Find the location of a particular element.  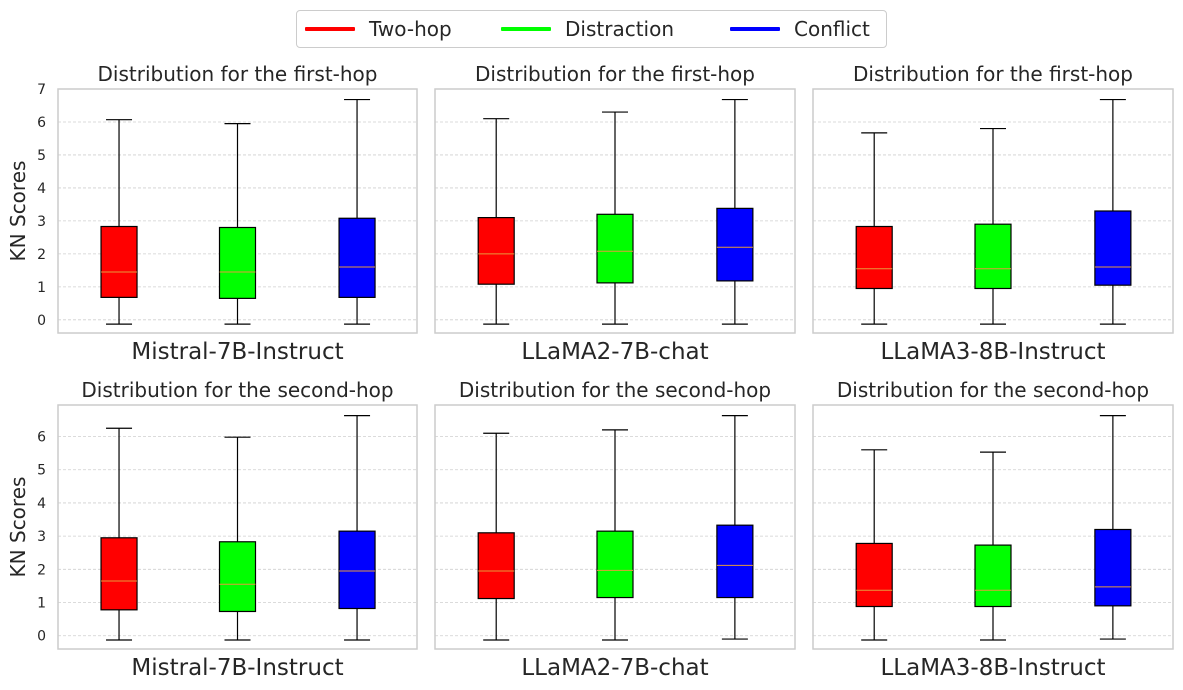

panel-2-box-conflict is located at coordinates (735, 244).